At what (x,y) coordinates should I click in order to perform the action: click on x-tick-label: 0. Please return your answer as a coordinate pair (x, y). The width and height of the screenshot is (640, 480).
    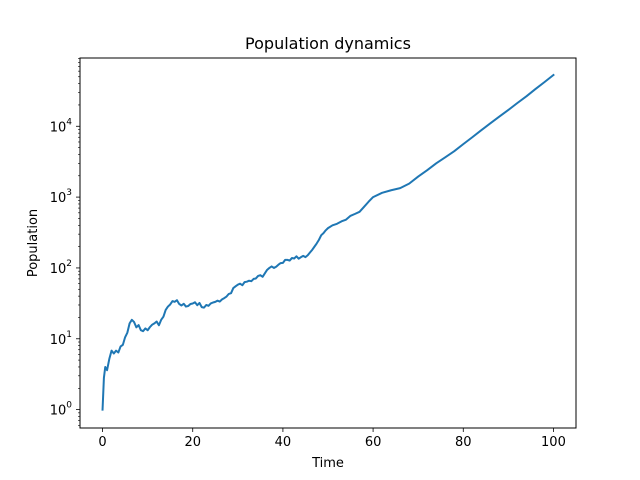
    Looking at the image, I should click on (102, 442).